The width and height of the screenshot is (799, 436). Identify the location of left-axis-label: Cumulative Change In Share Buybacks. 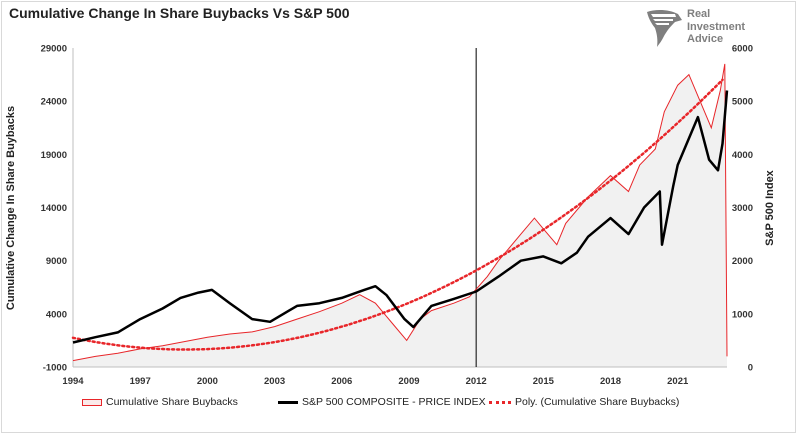
(11, 208).